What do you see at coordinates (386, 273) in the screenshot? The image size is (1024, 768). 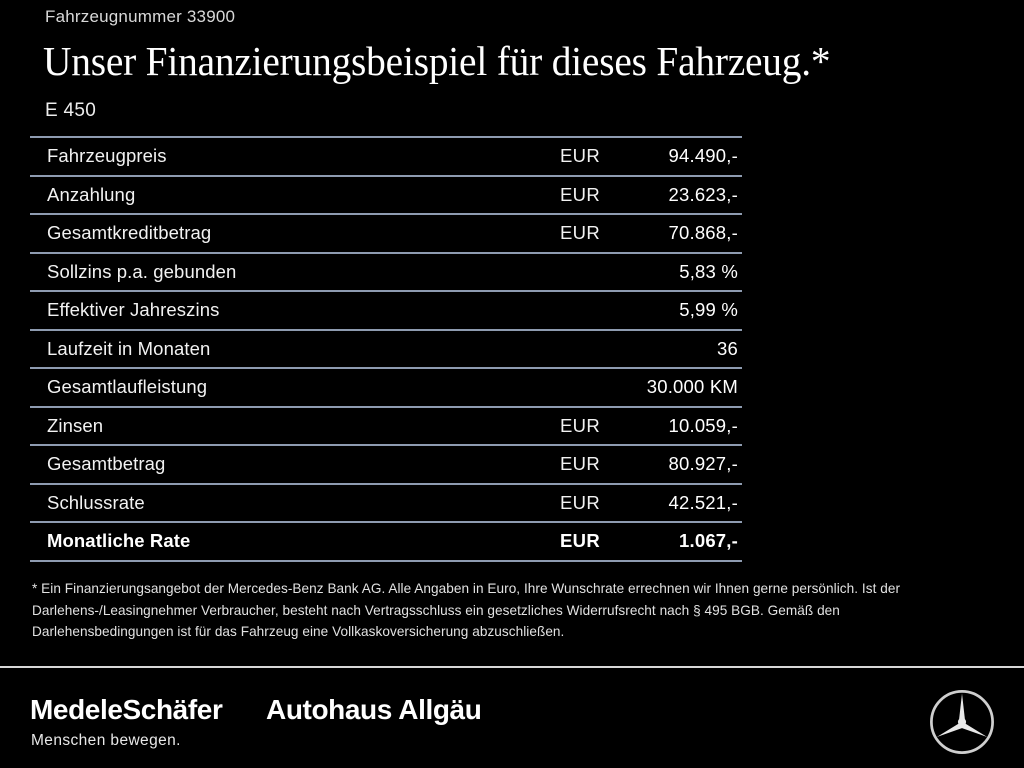 I see `table-row: Sollzins p.a. gebunden 5,83 %` at bounding box center [386, 273].